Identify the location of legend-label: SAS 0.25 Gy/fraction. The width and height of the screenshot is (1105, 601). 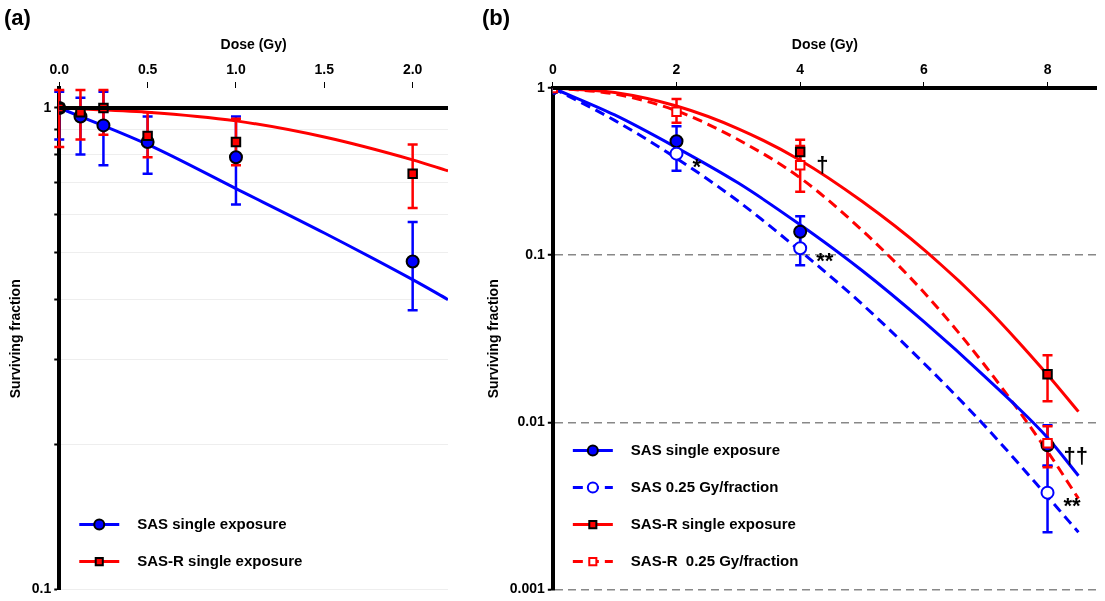
(704, 486).